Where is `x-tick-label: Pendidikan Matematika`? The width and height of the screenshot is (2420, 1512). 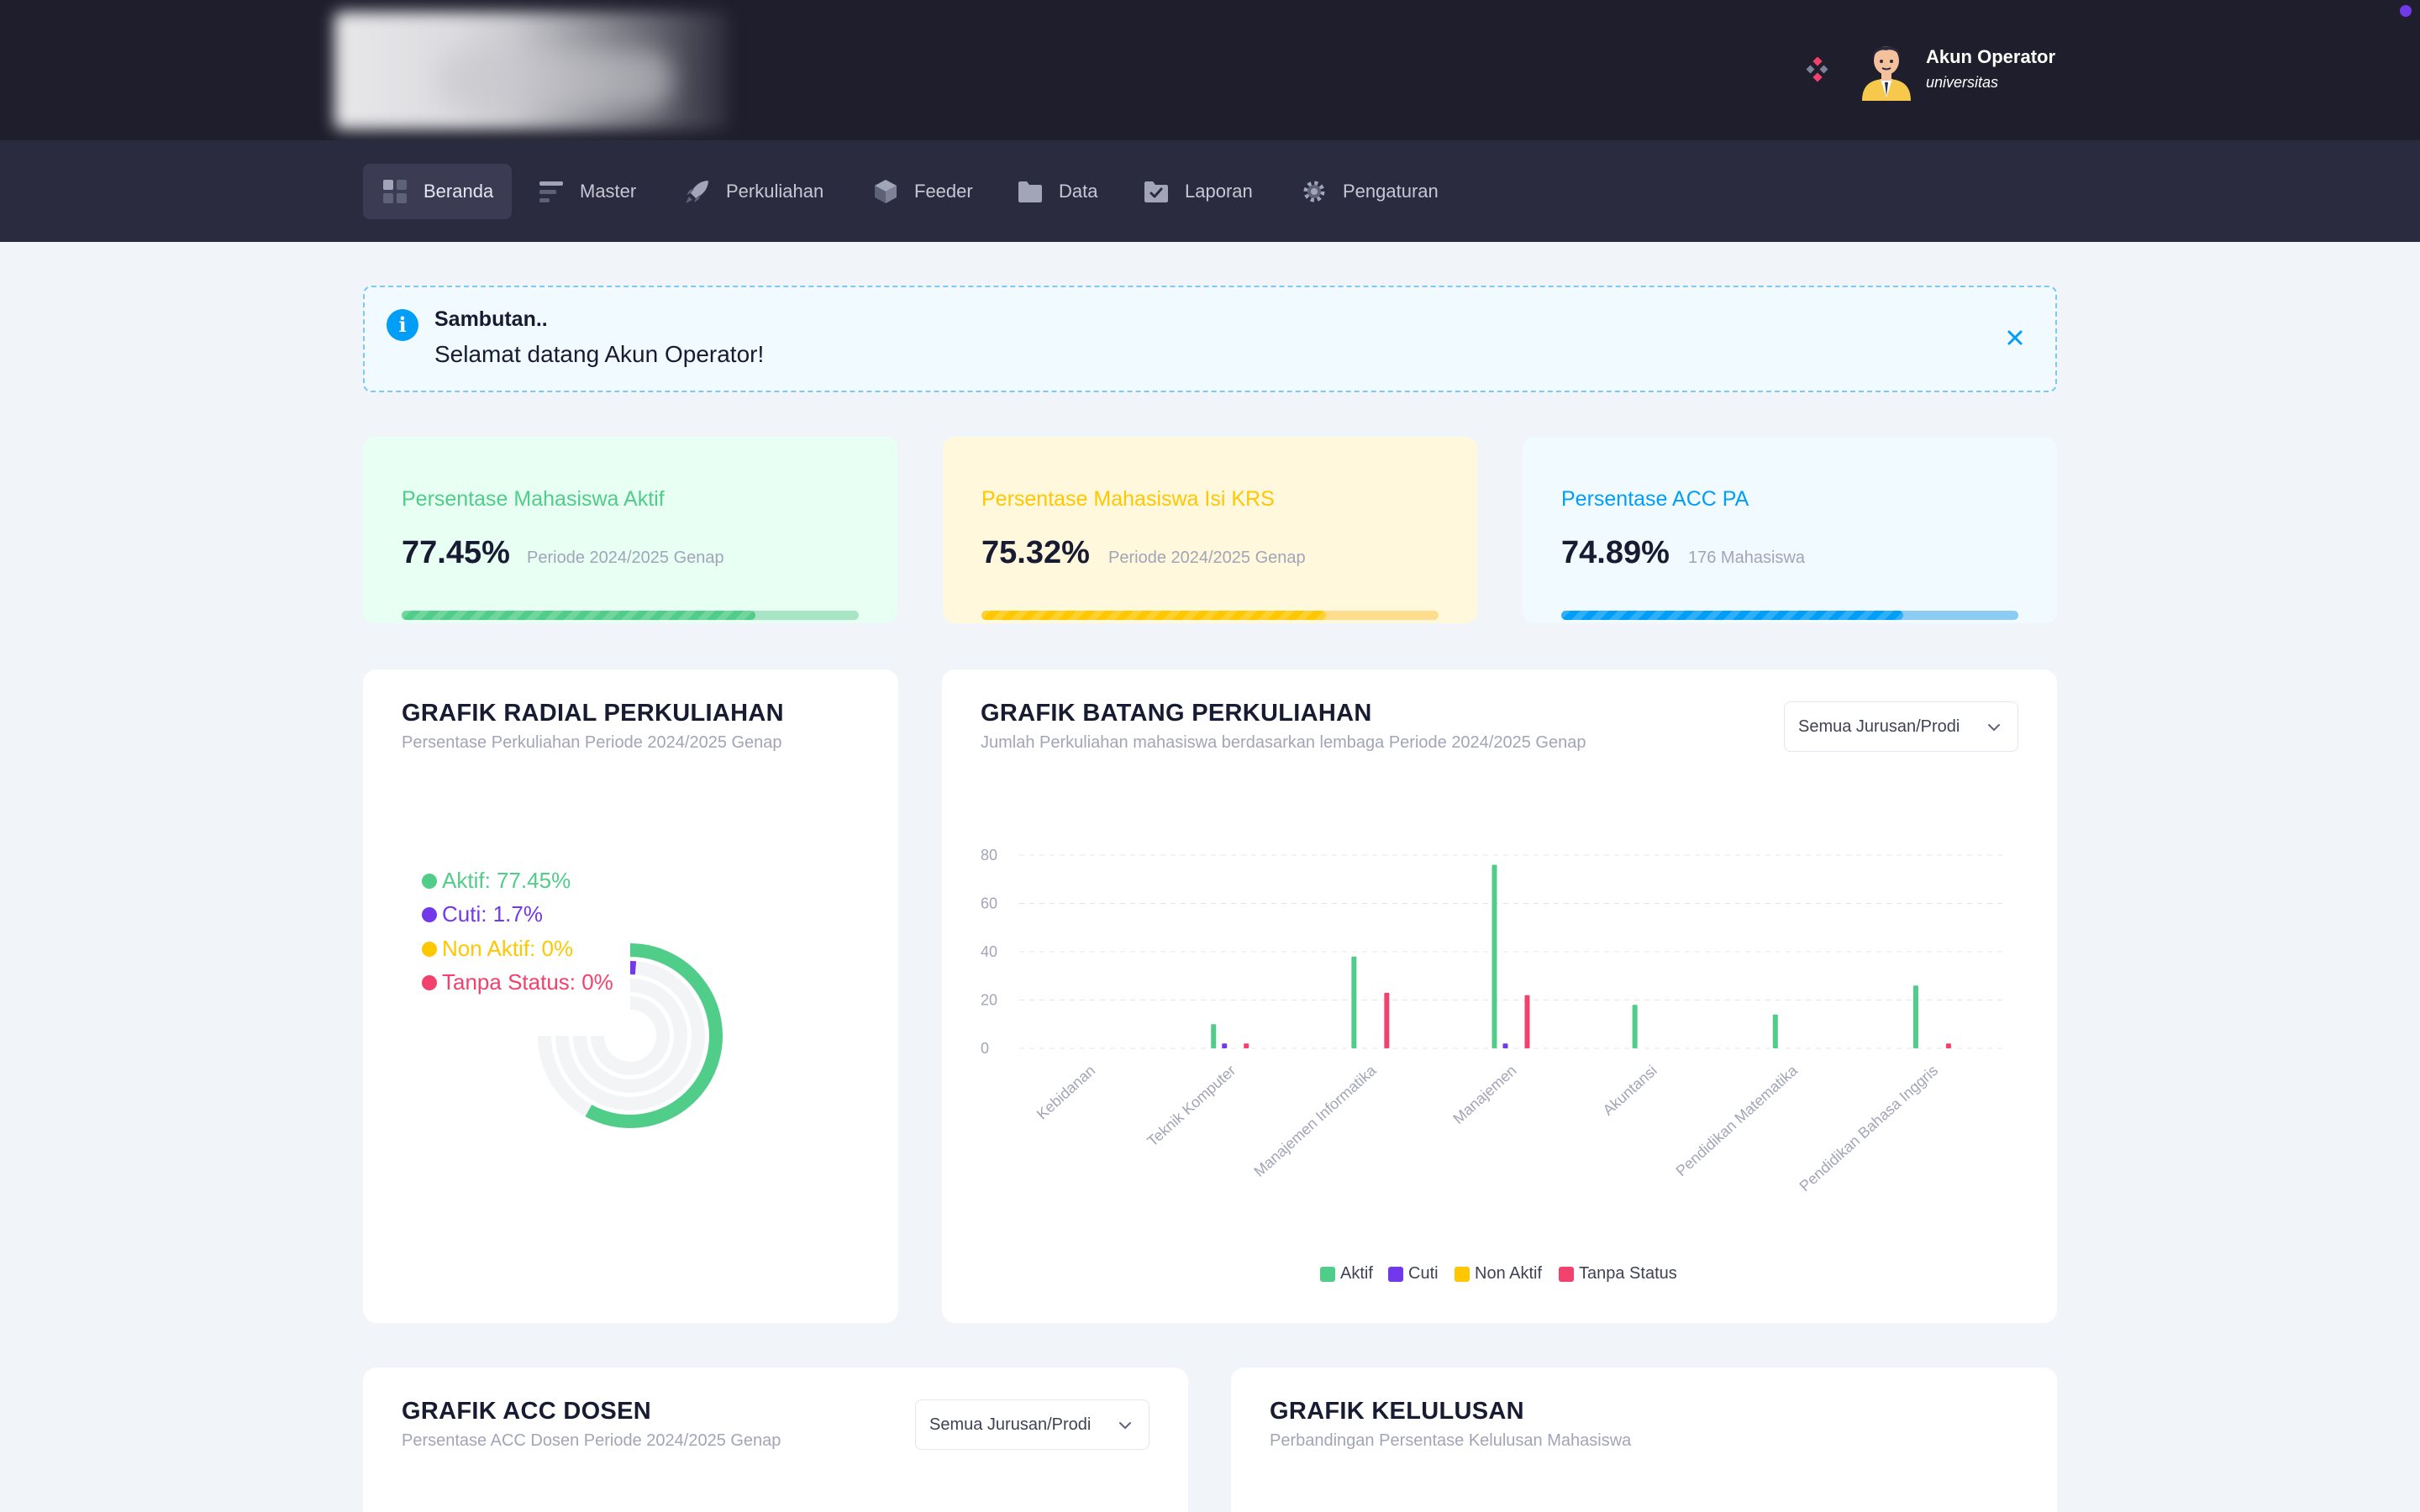 x-tick-label: Pendidikan Matematika is located at coordinates (1738, 1120).